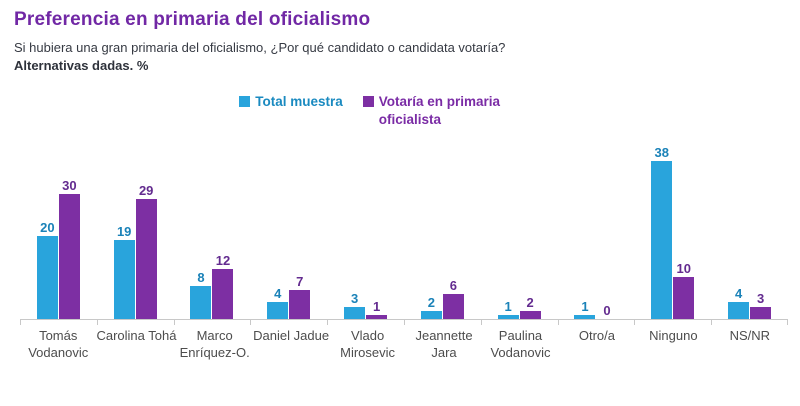 The height and width of the screenshot is (406, 800). What do you see at coordinates (291, 336) in the screenshot?
I see `category-label-line: Daniel Jadue` at bounding box center [291, 336].